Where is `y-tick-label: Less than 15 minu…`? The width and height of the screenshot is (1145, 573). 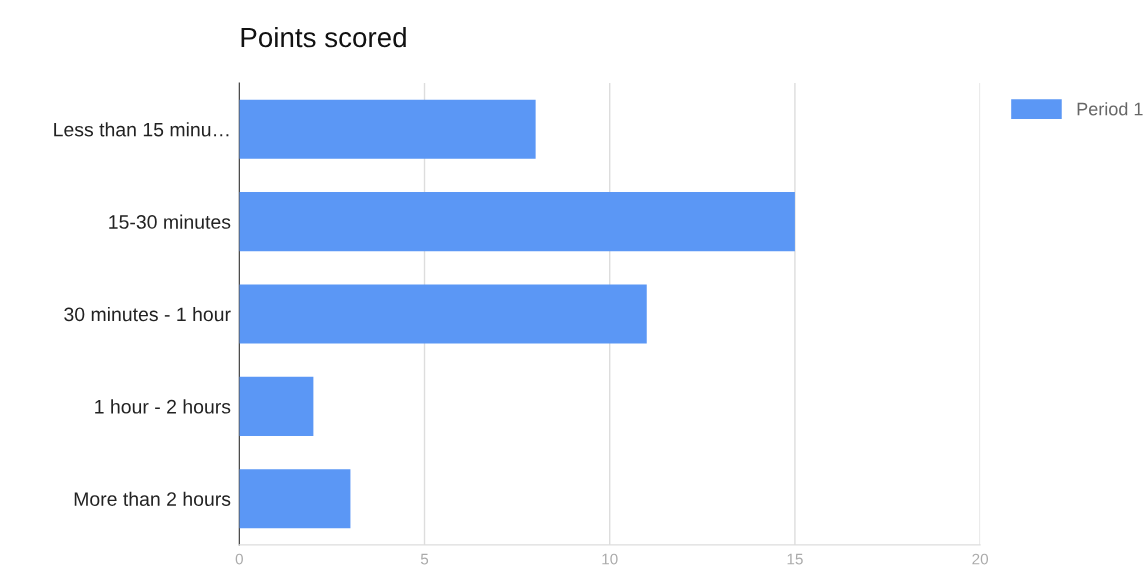
y-tick-label: Less than 15 minu… is located at coordinates (141, 129).